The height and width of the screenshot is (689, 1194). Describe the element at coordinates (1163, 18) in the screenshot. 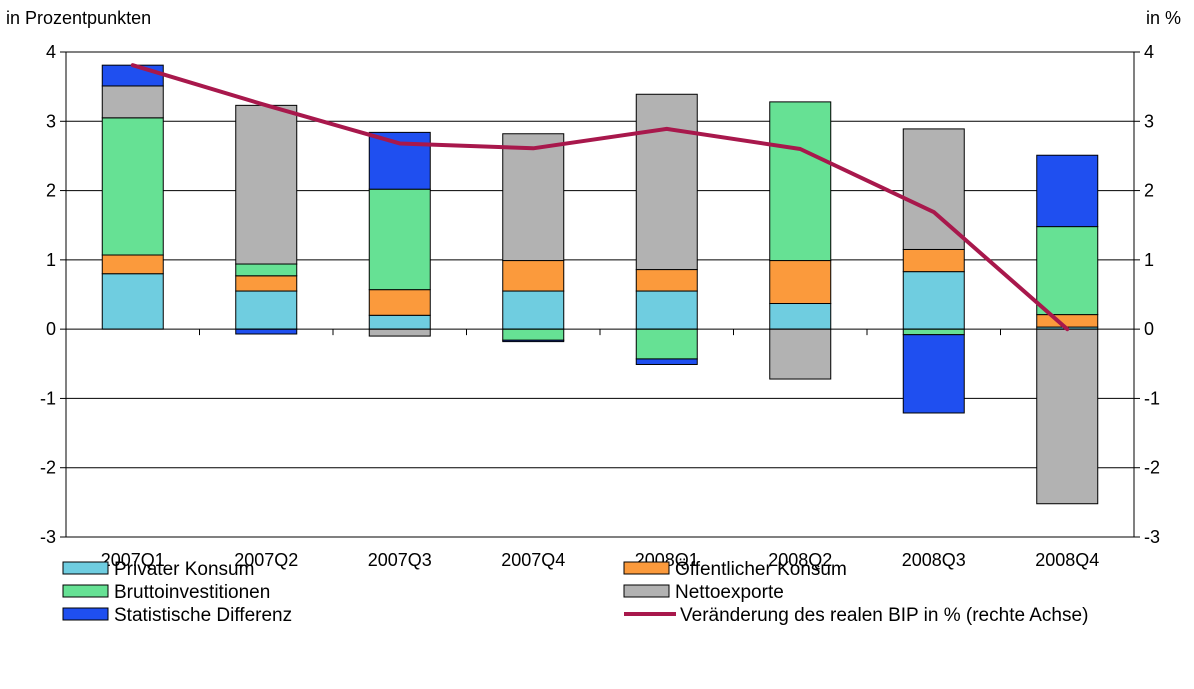

I see `right-axis-title: in %` at that location.